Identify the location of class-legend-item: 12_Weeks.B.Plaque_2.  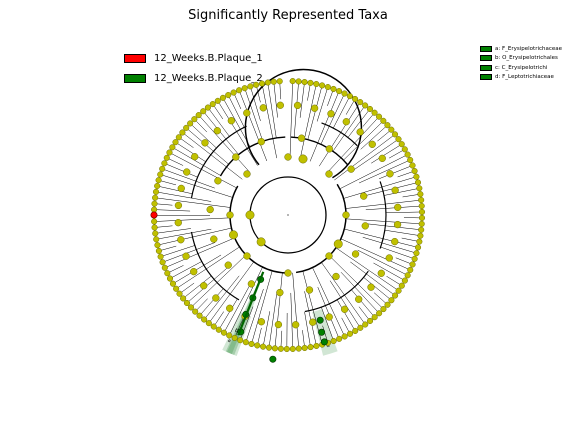
(193, 78).